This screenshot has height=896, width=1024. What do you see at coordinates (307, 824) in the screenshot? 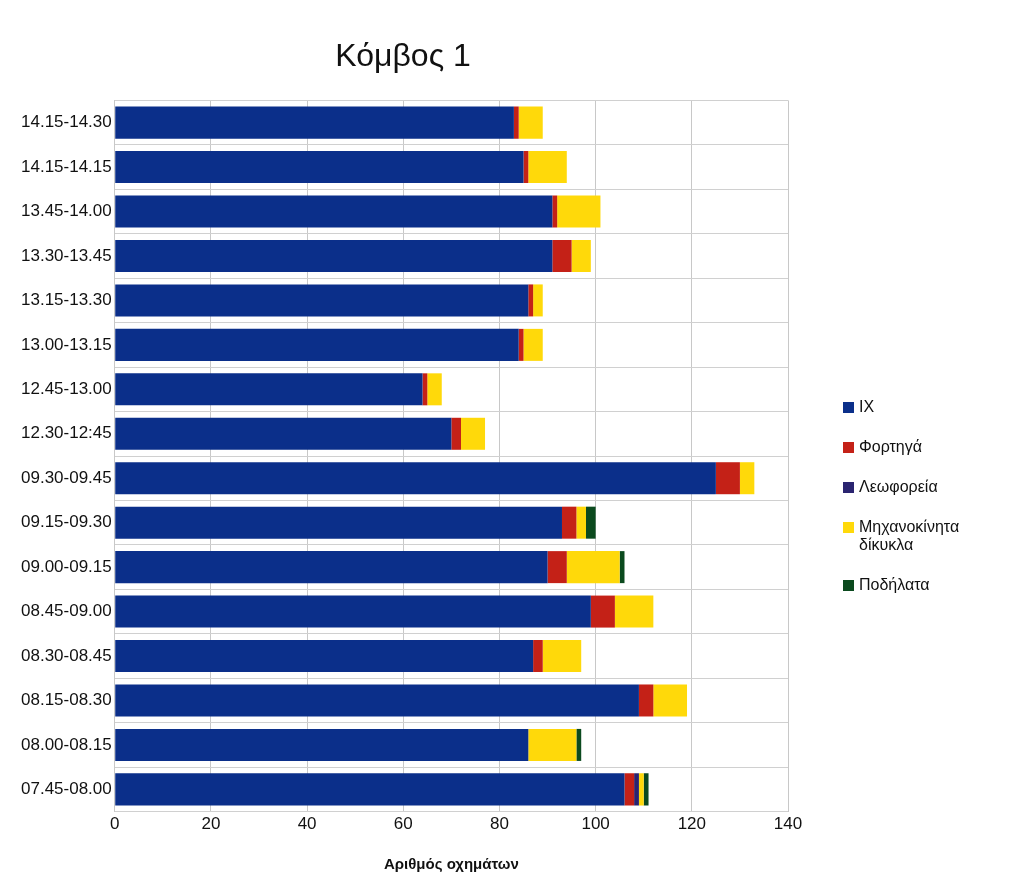
I see `x-tick-label: 40` at bounding box center [307, 824].